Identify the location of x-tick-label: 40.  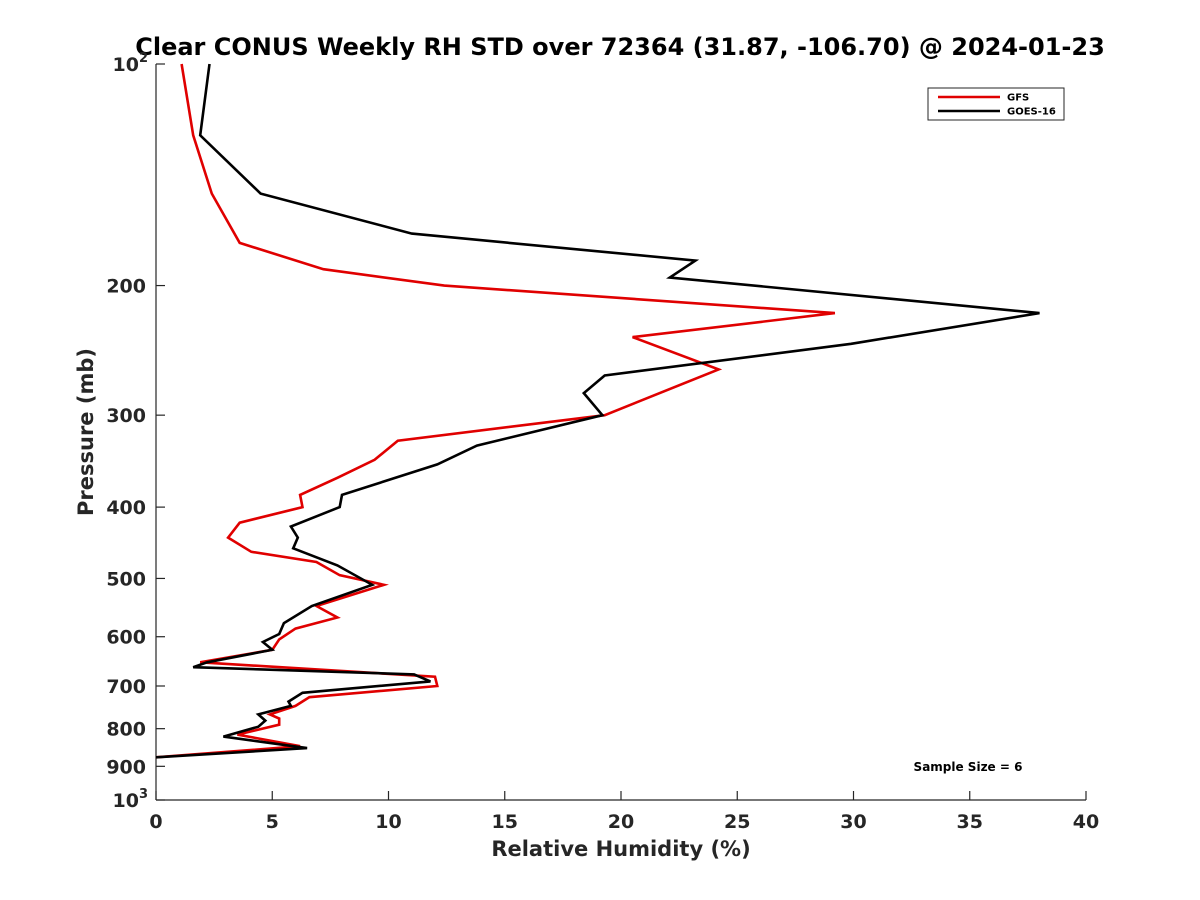
(1086, 822).